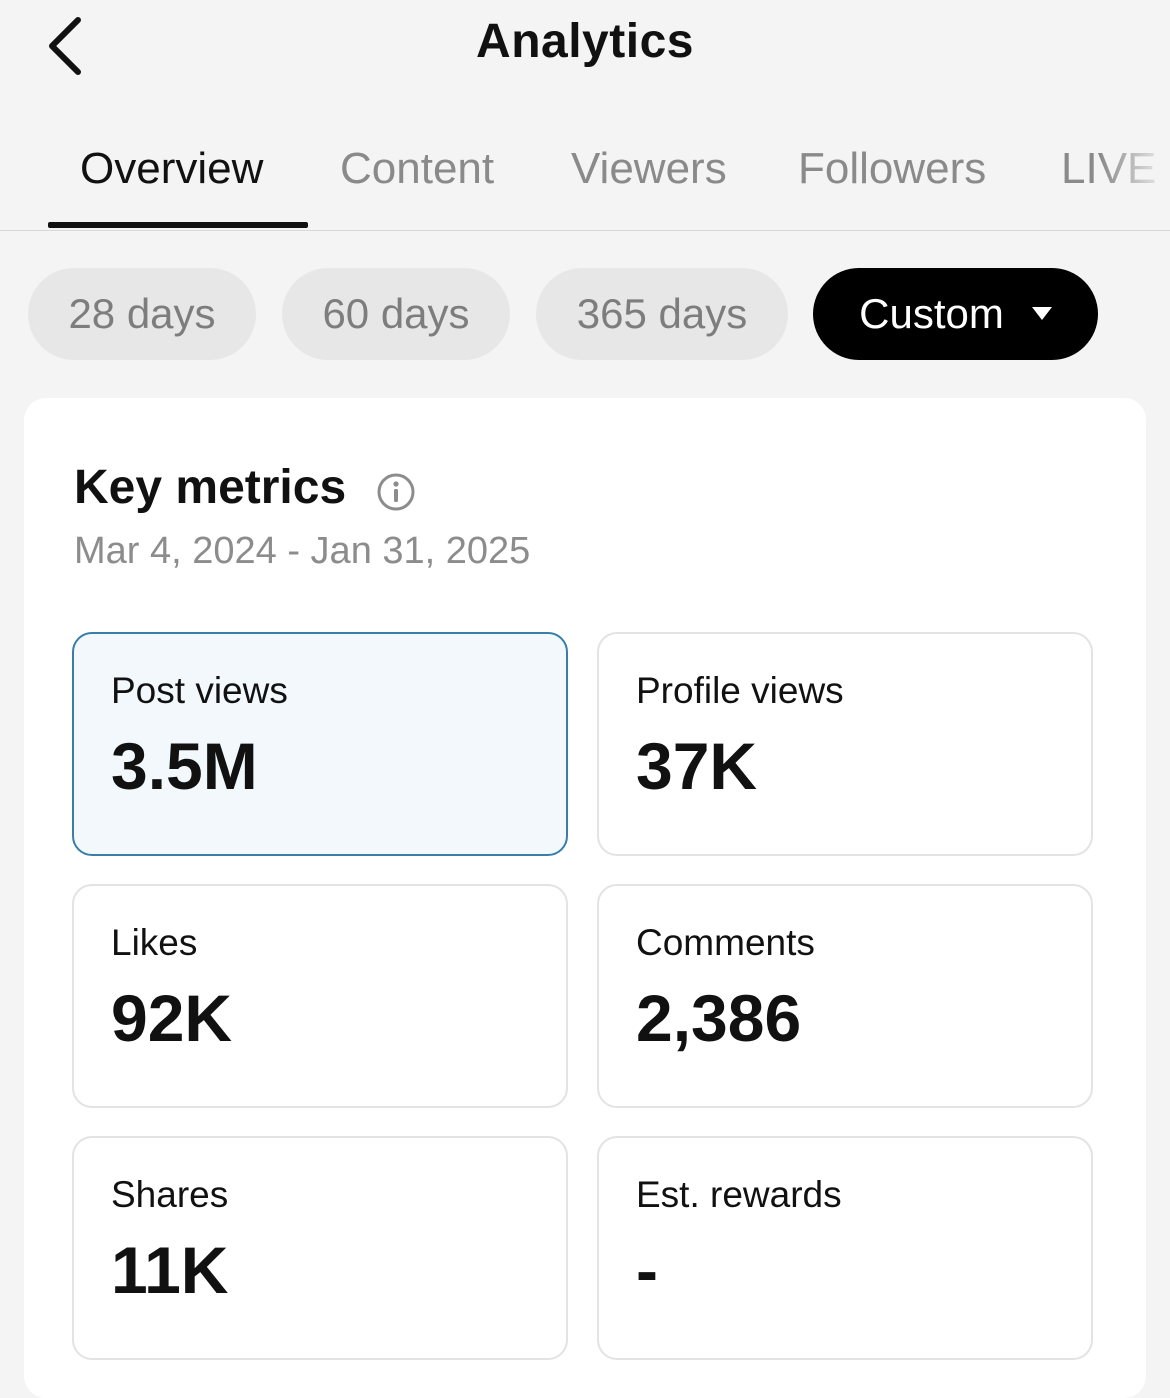 This screenshot has height=1398, width=1170. I want to click on active-tab-indicator, so click(178, 225).